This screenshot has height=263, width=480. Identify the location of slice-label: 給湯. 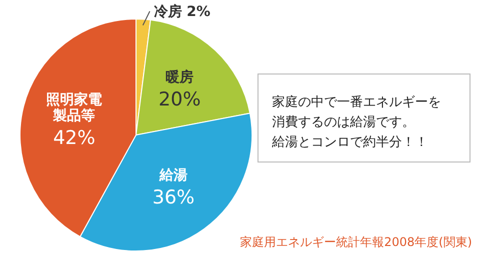
(173, 176).